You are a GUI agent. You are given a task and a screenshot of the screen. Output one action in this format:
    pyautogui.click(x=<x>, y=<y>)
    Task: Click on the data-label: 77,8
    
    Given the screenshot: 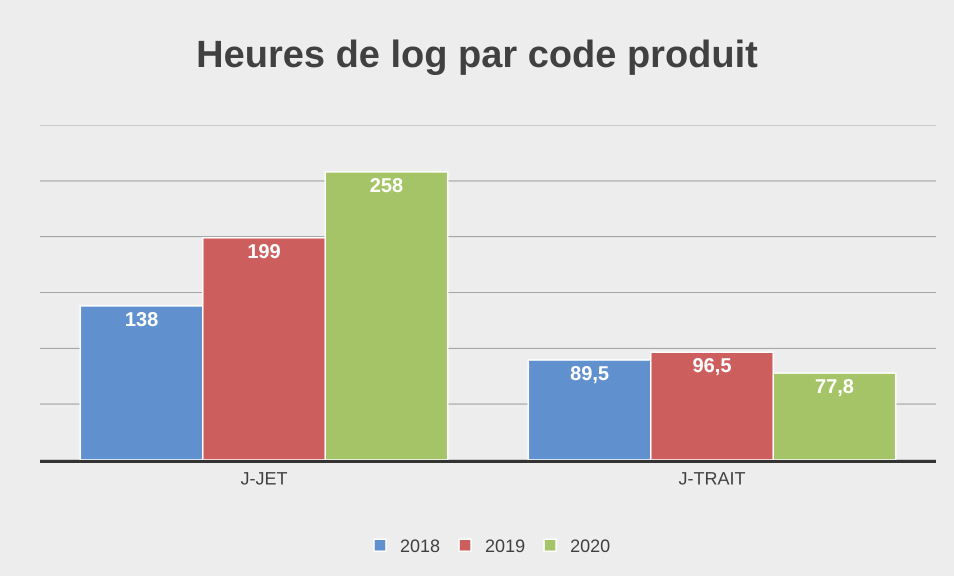 What is the action you would take?
    pyautogui.click(x=834, y=387)
    